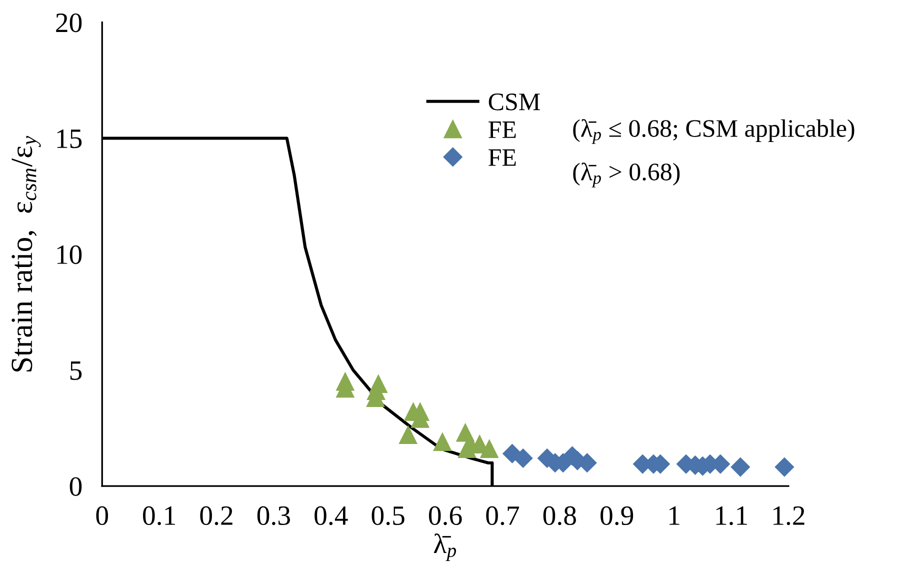 Image resolution: width=920 pixels, height=587 pixels. Describe the element at coordinates (76, 371) in the screenshot. I see `y-tick-label: 5` at that location.